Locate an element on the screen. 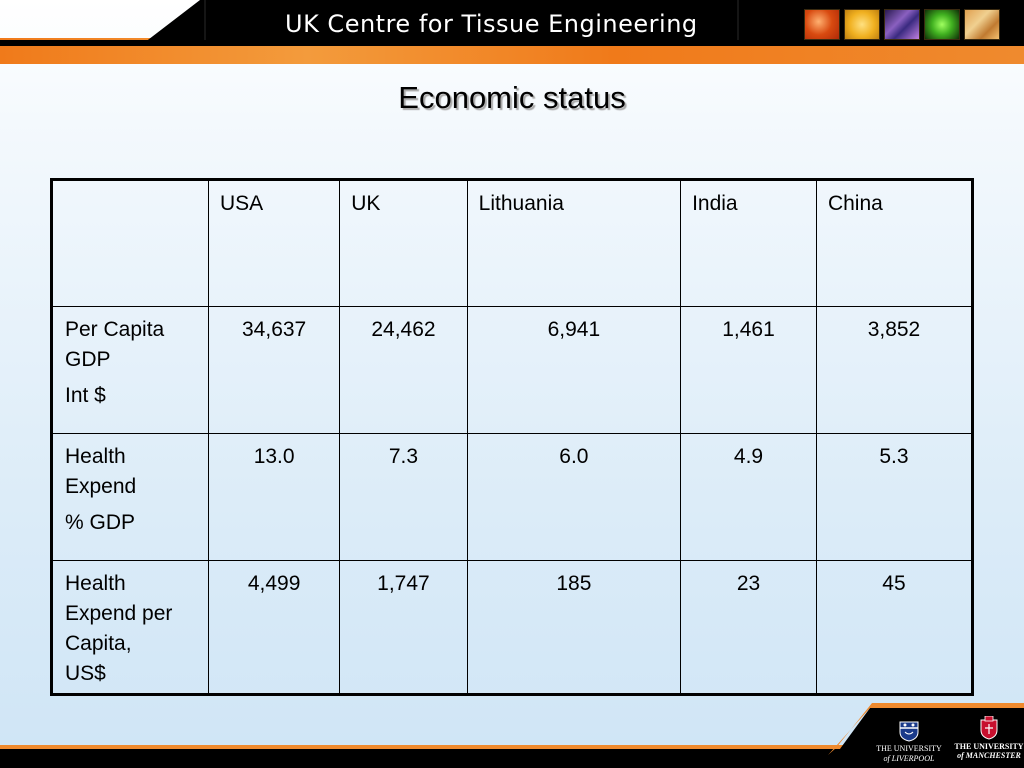 The width and height of the screenshot is (1024, 768). row-label: Health Expend % GDP is located at coordinates (130, 497).